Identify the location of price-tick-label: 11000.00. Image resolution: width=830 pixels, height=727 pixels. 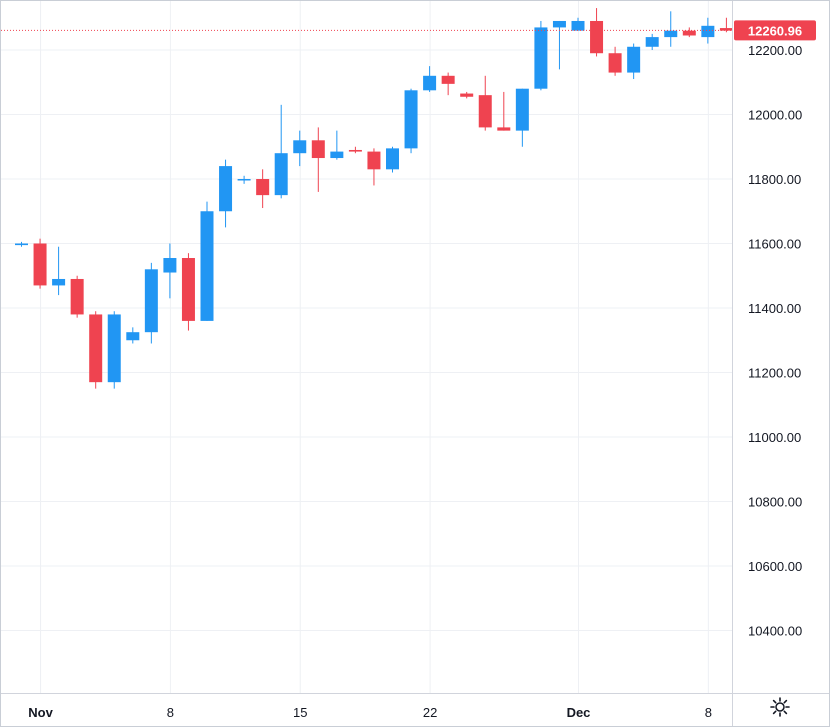
(774, 437).